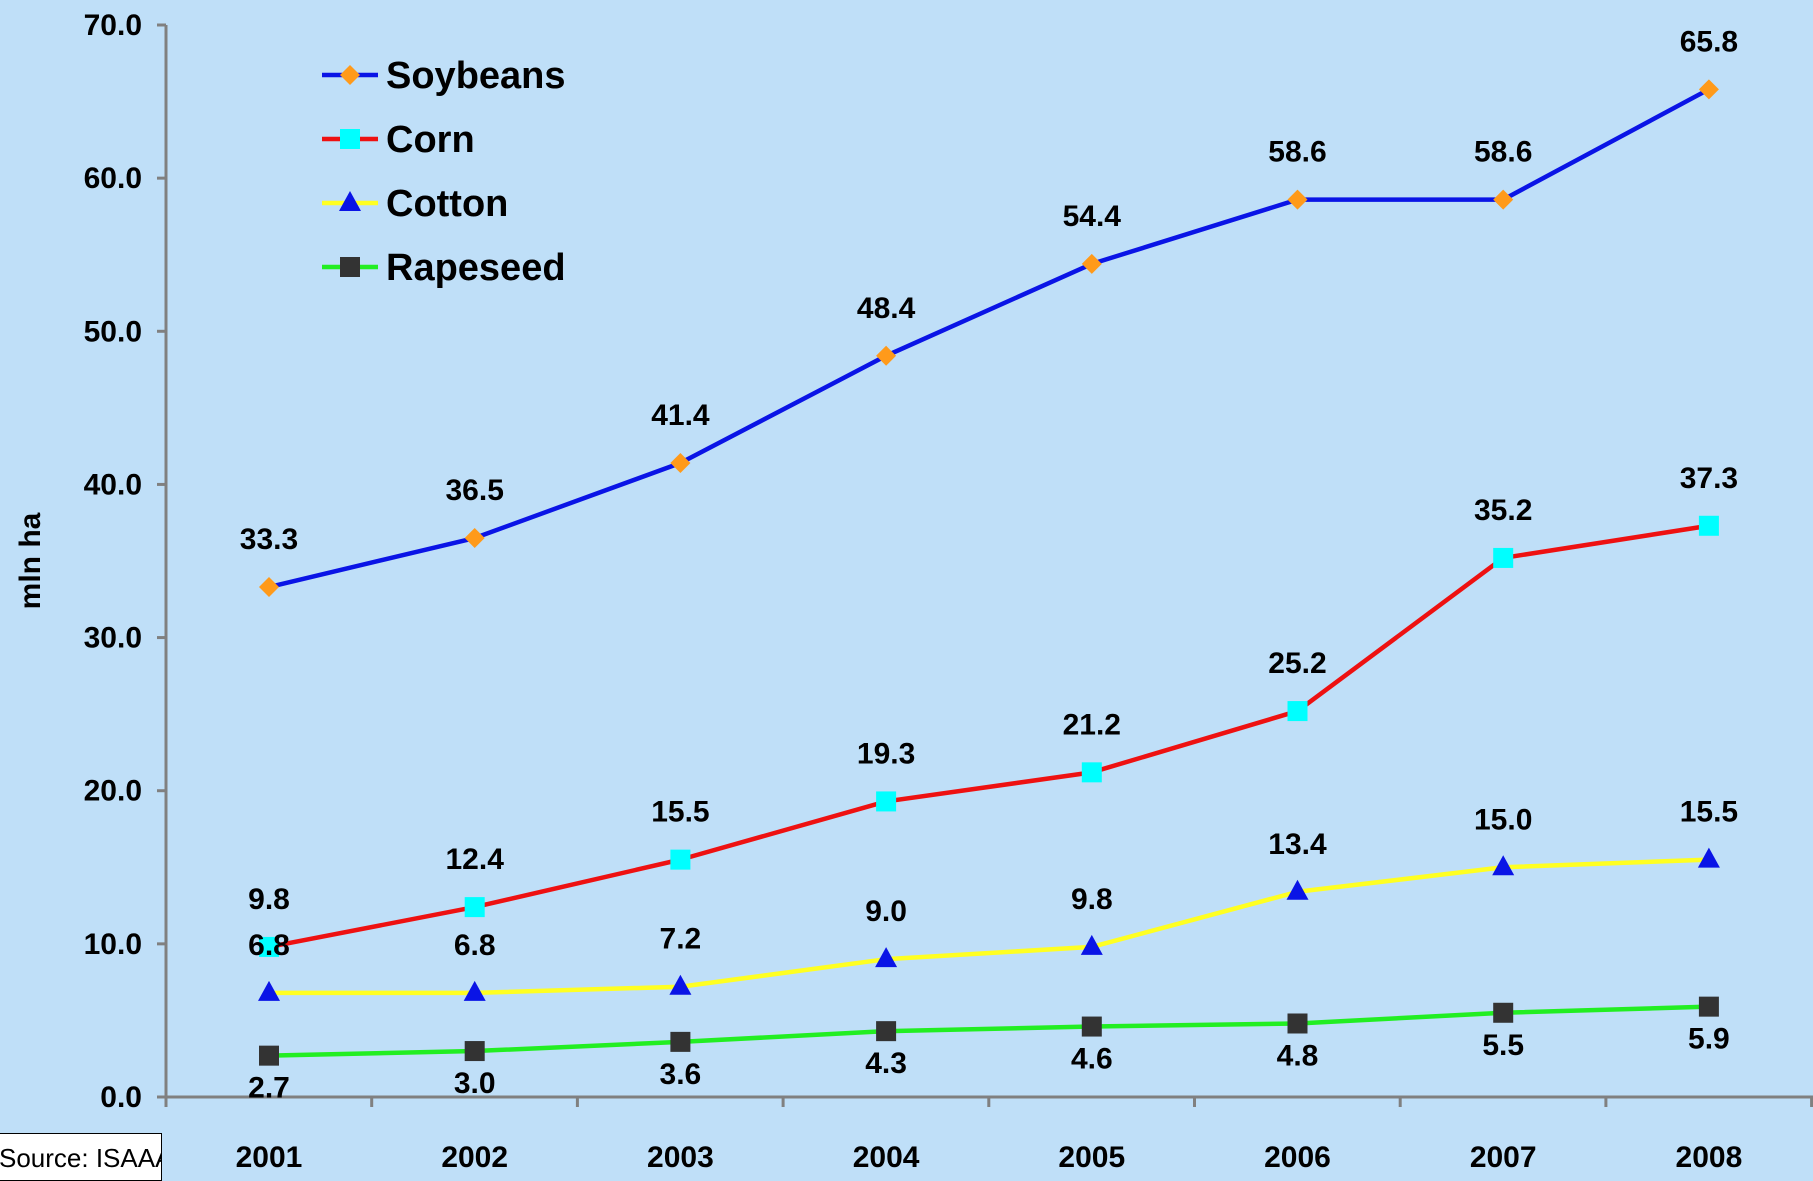 The width and height of the screenshot is (1813, 1181). I want to click on legend-marker-cotton, so click(350, 201).